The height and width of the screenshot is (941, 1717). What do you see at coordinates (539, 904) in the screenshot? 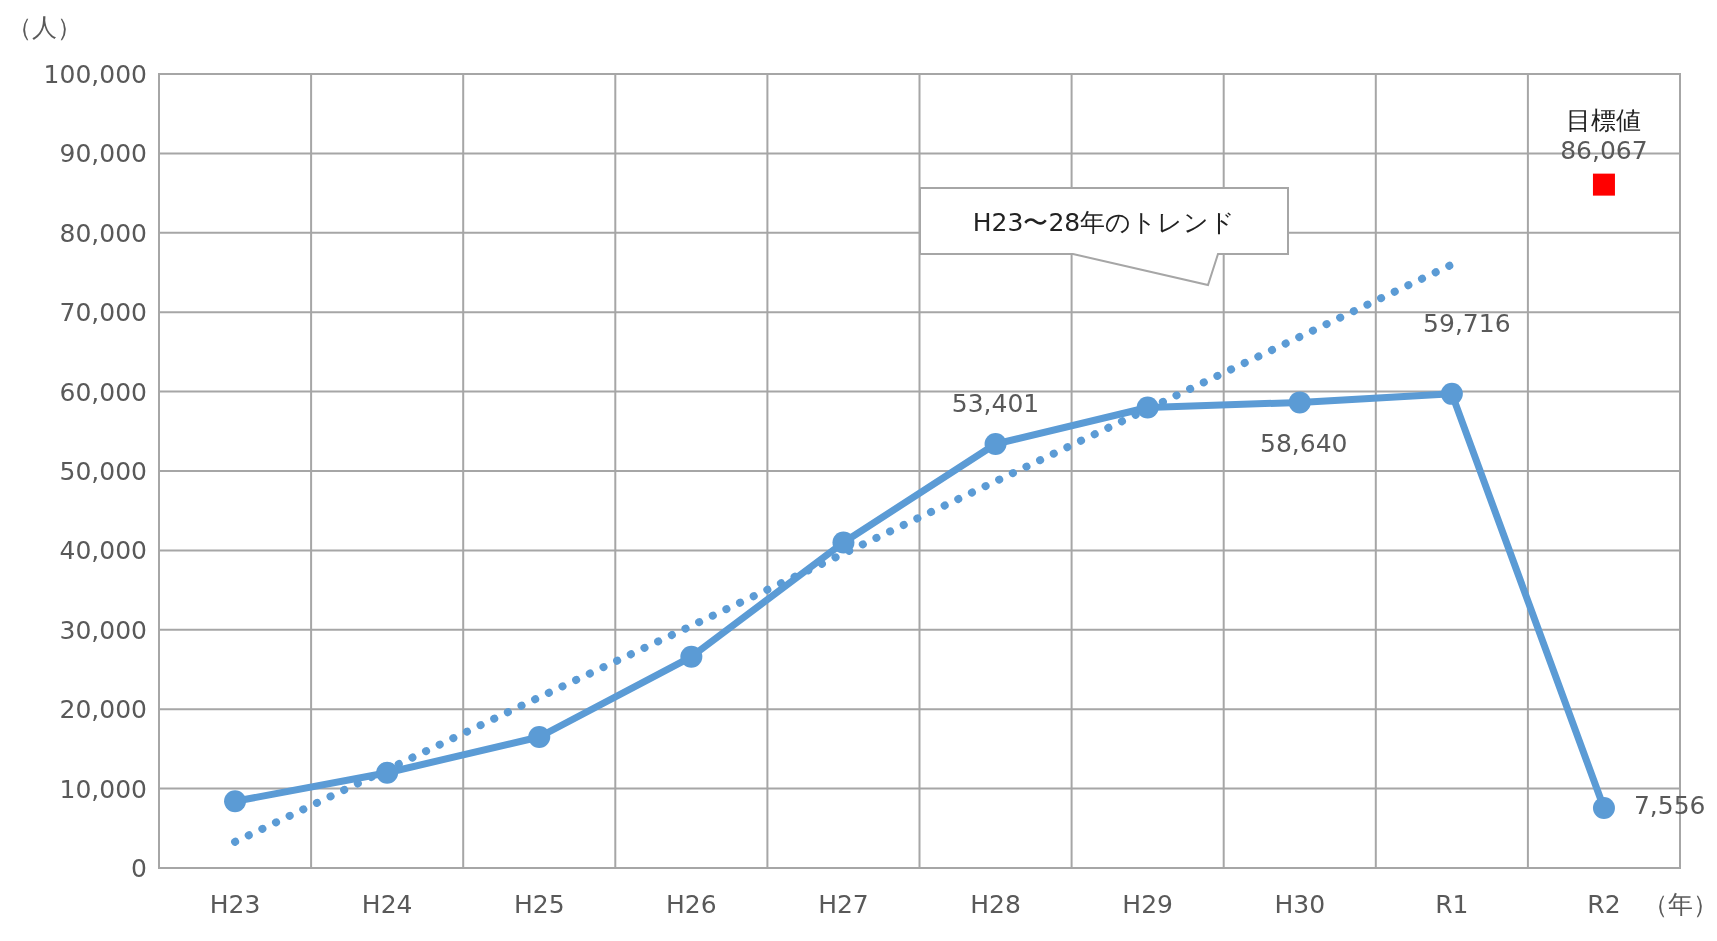
I see `x-tick-label: H25` at bounding box center [539, 904].